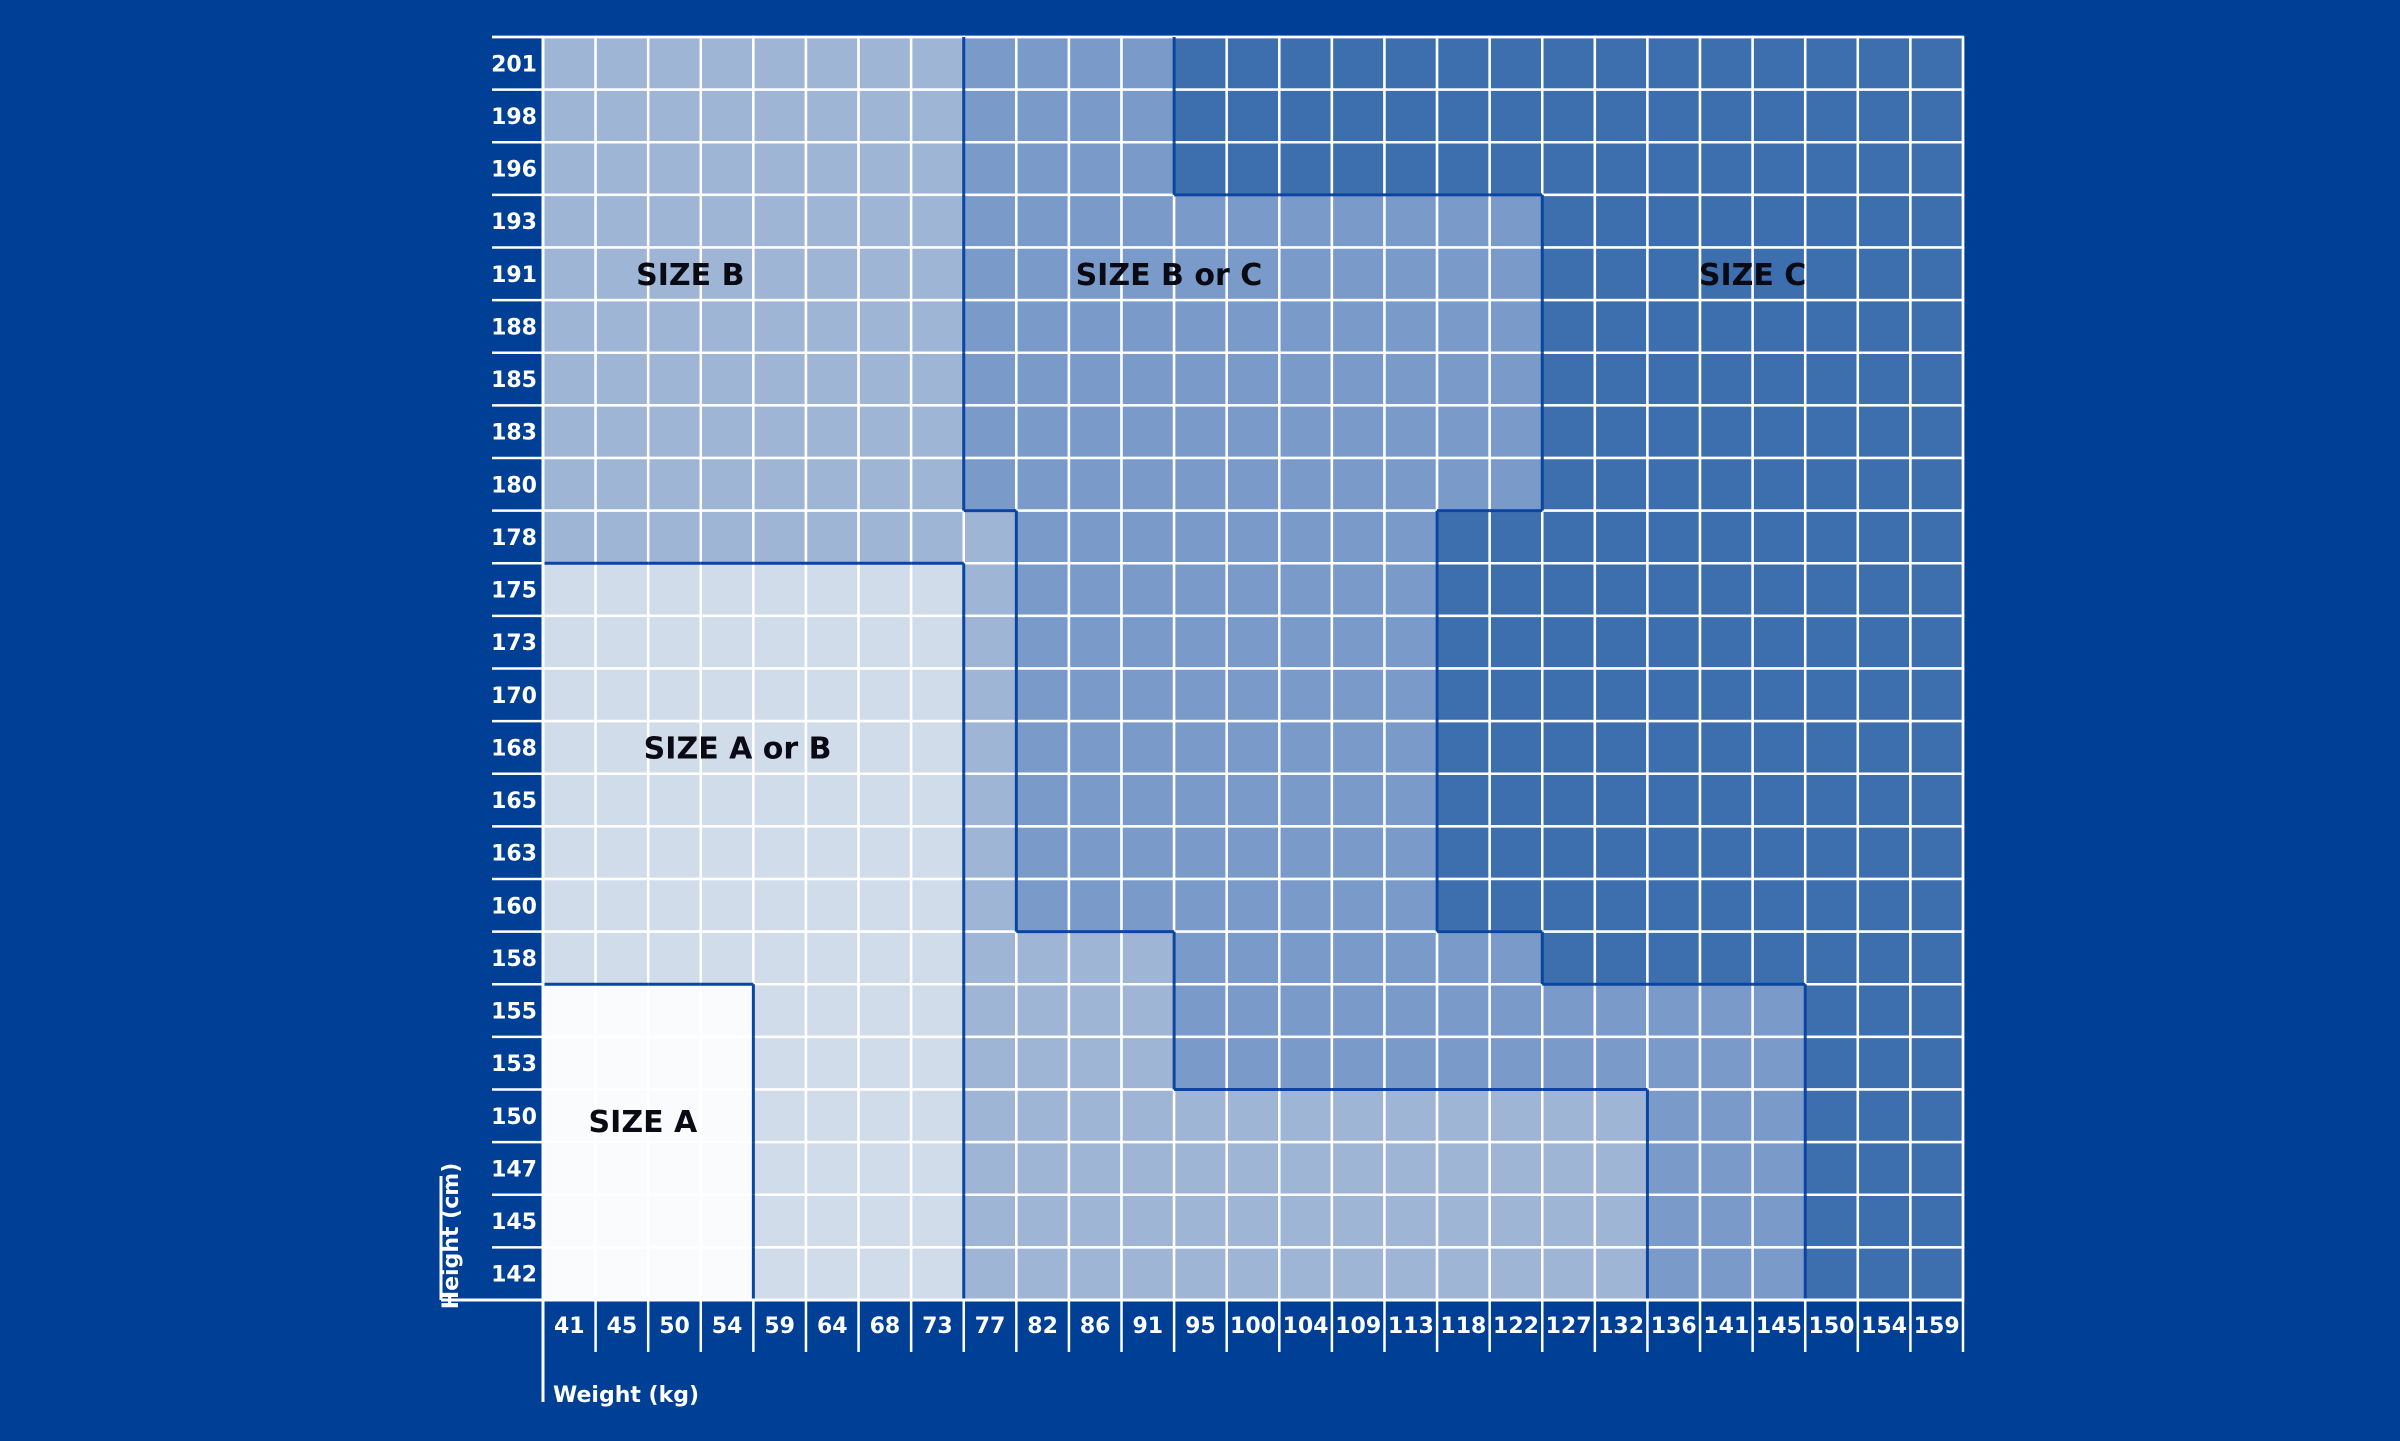 The image size is (2400, 1441). Describe the element at coordinates (1516, 1326) in the screenshot. I see `x-tick-label: 122` at that location.